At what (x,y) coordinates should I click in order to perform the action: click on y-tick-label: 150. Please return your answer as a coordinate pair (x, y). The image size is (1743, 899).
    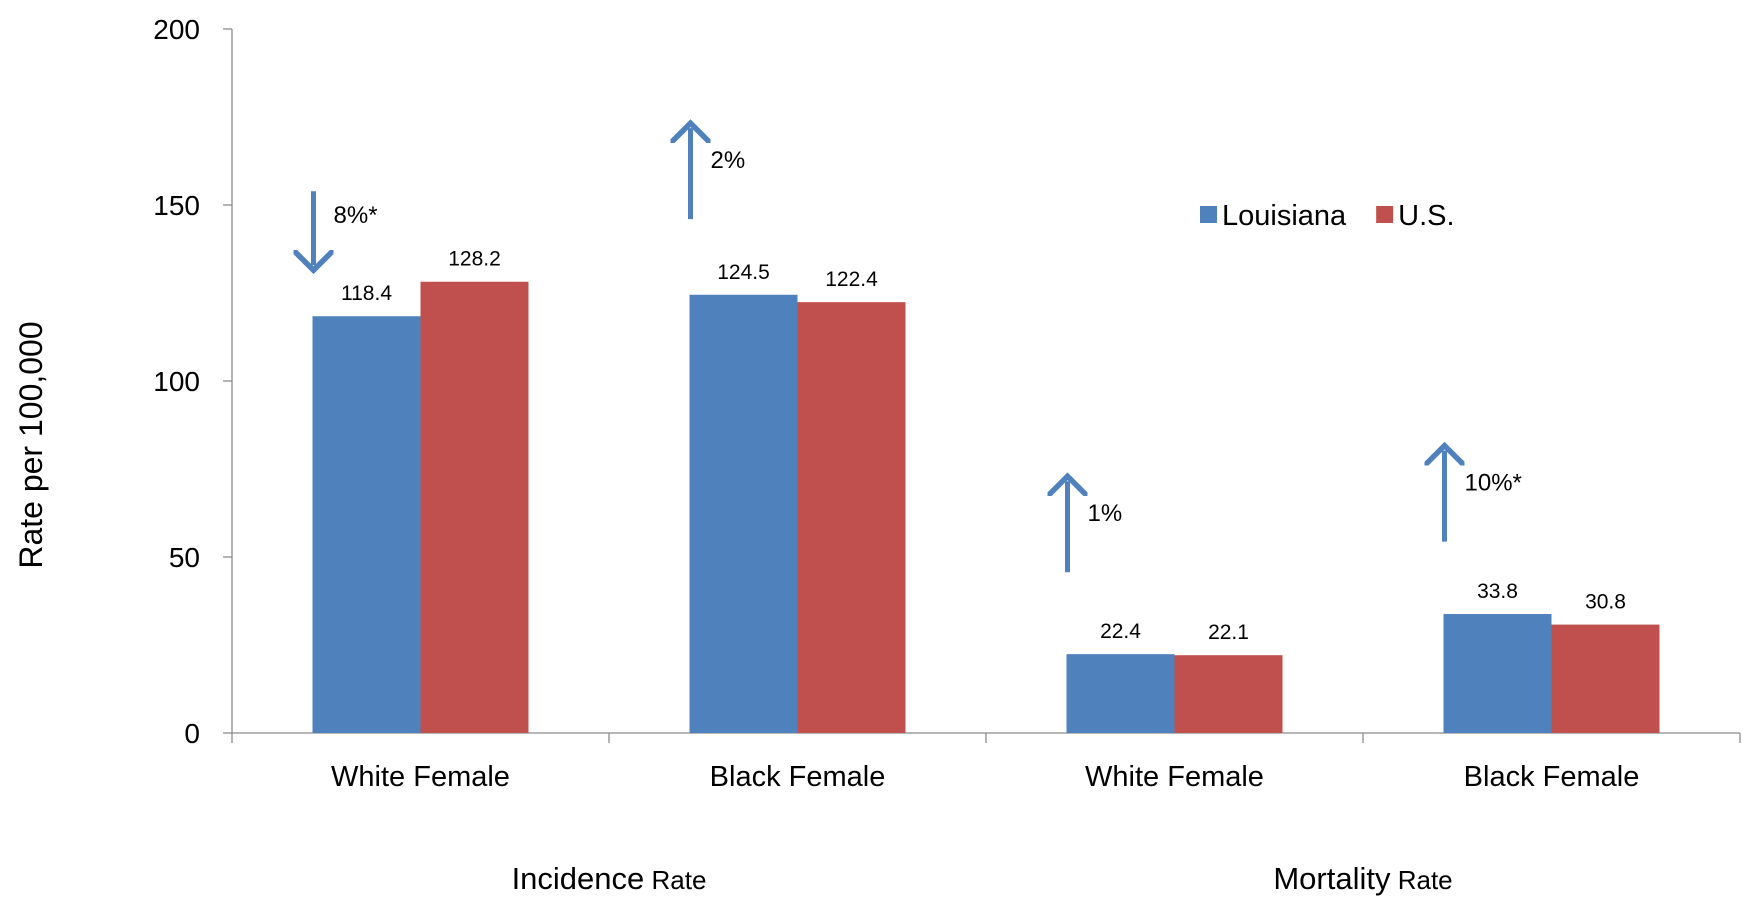
    Looking at the image, I should click on (176, 205).